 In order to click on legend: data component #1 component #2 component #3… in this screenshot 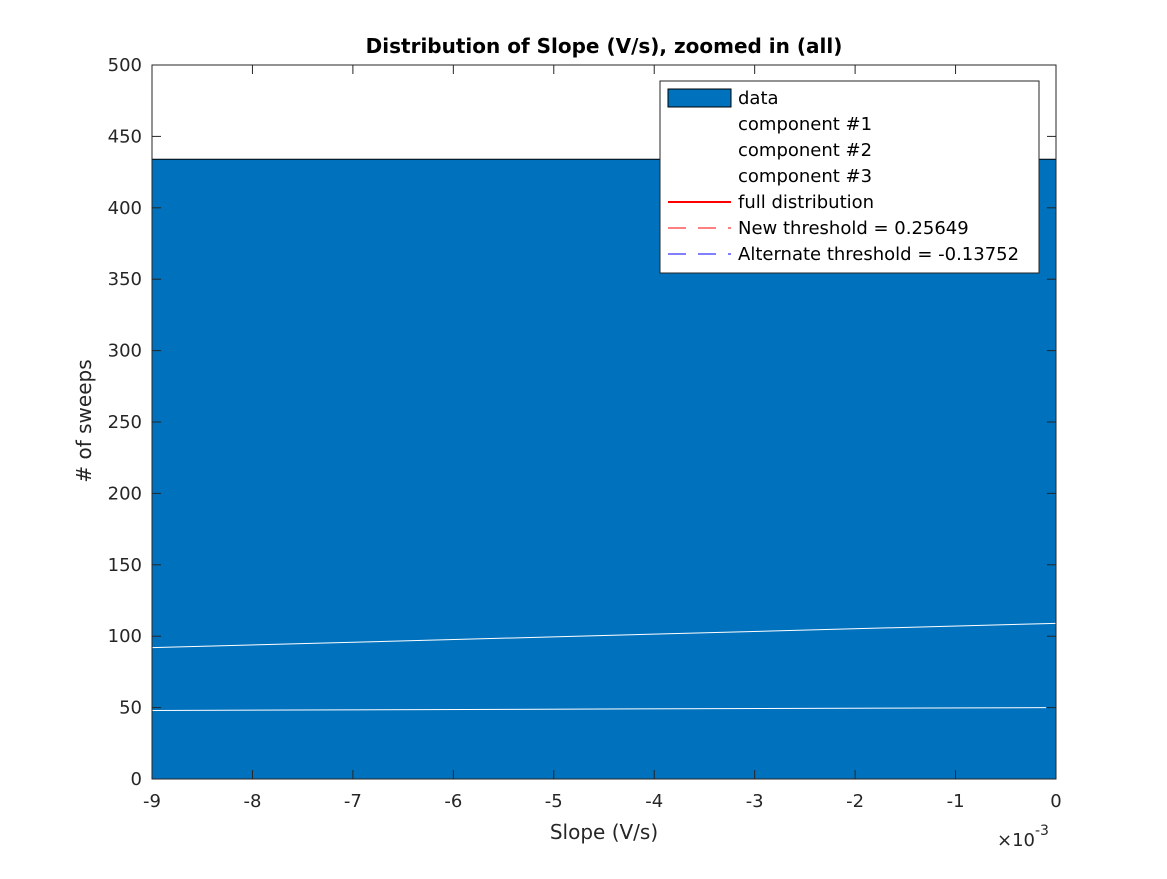, I will do `click(849, 177)`.